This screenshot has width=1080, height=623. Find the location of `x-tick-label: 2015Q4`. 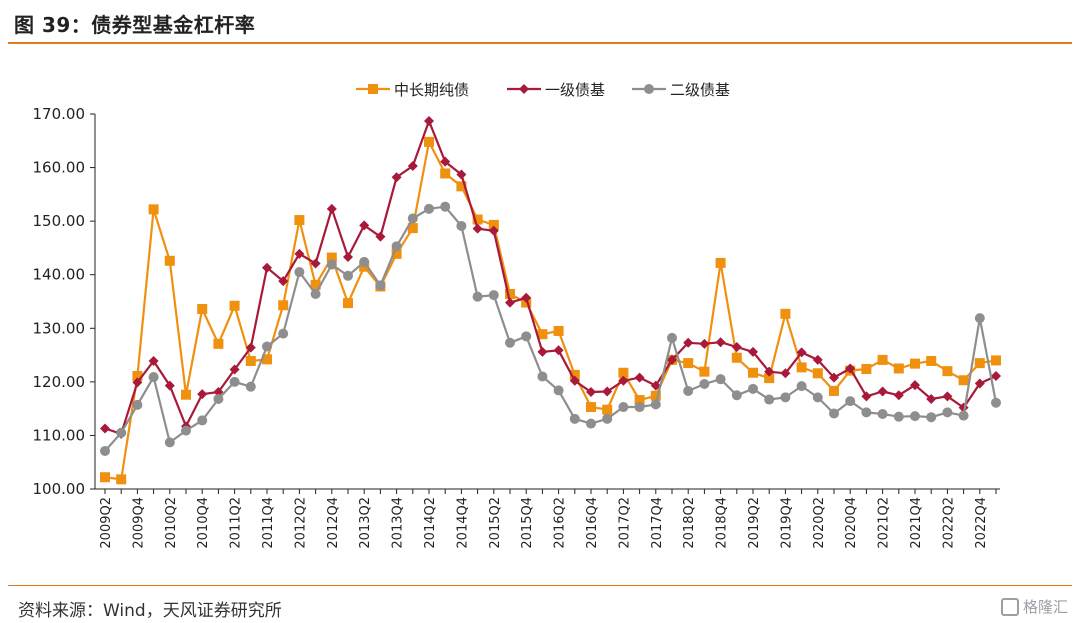

x-tick-label: 2015Q4 is located at coordinates (527, 523).